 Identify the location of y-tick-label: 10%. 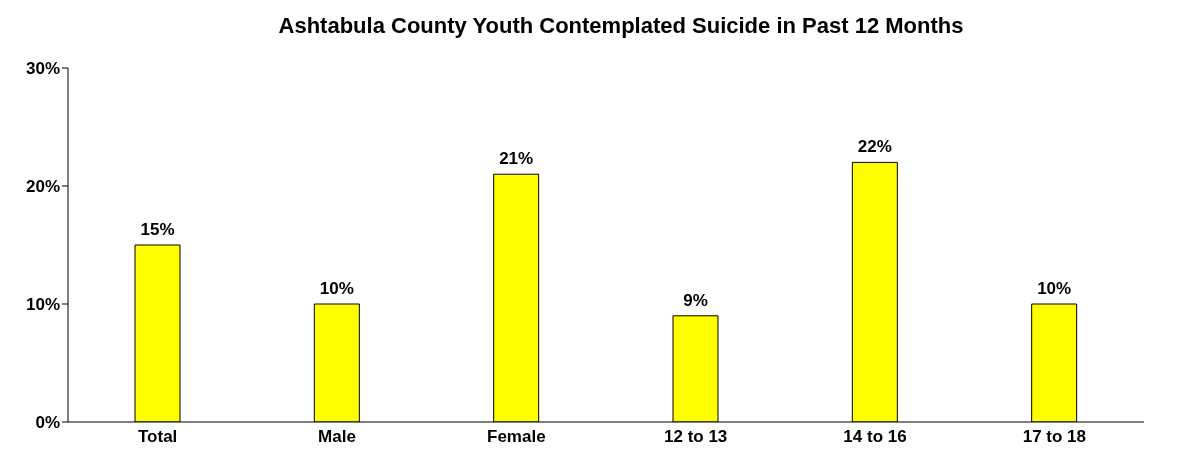
(42, 305).